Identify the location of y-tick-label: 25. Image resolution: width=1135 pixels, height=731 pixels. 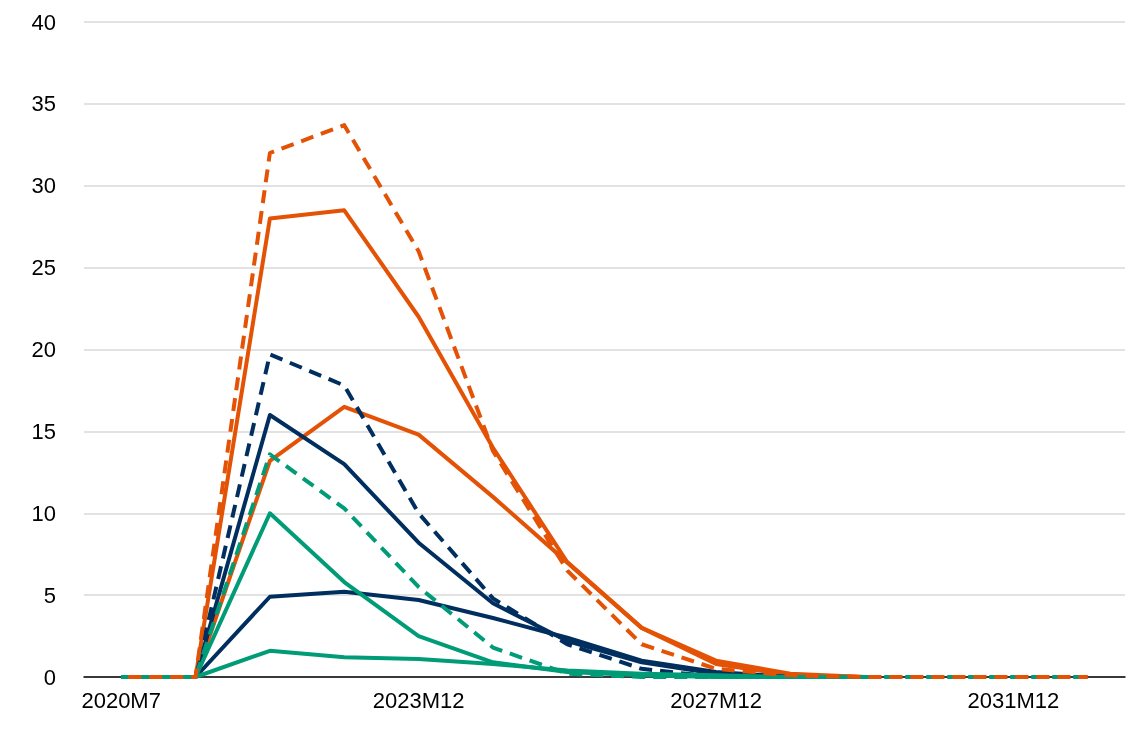
(43, 268).